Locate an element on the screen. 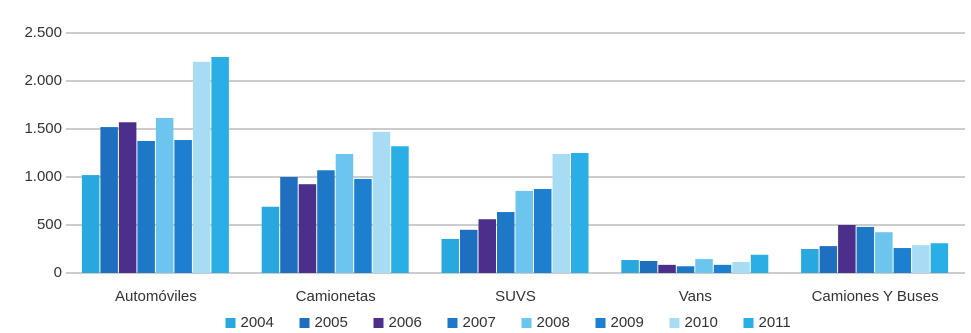 Image resolution: width=971 pixels, height=333 pixels. x-tick-label: Camiones Y Buses is located at coordinates (875, 296).